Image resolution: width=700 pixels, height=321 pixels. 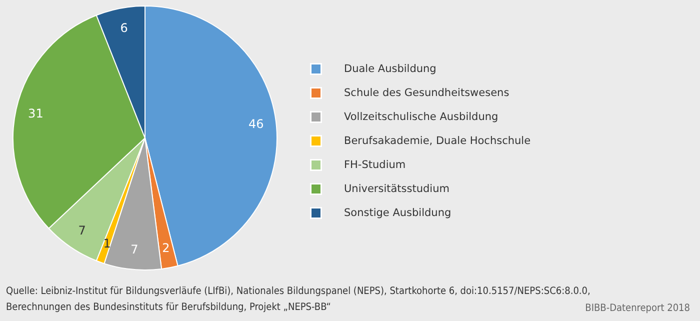 I want to click on legend-label: Vollzeitschulische Ausbildung, so click(x=421, y=117).